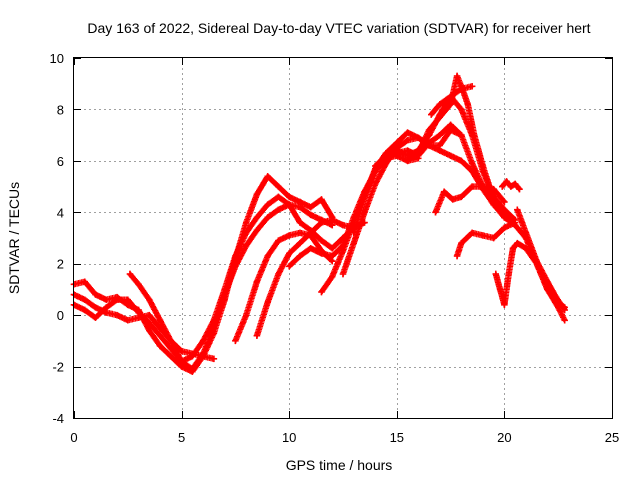 This screenshot has width=640, height=480. What do you see at coordinates (73, 437) in the screenshot?
I see `x-tick-label: 0` at bounding box center [73, 437].